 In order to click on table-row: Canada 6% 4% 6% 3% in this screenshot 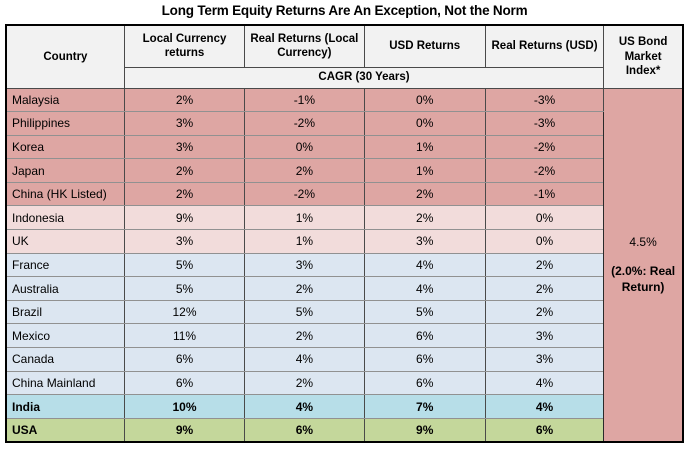, I will do `click(344, 359)`.